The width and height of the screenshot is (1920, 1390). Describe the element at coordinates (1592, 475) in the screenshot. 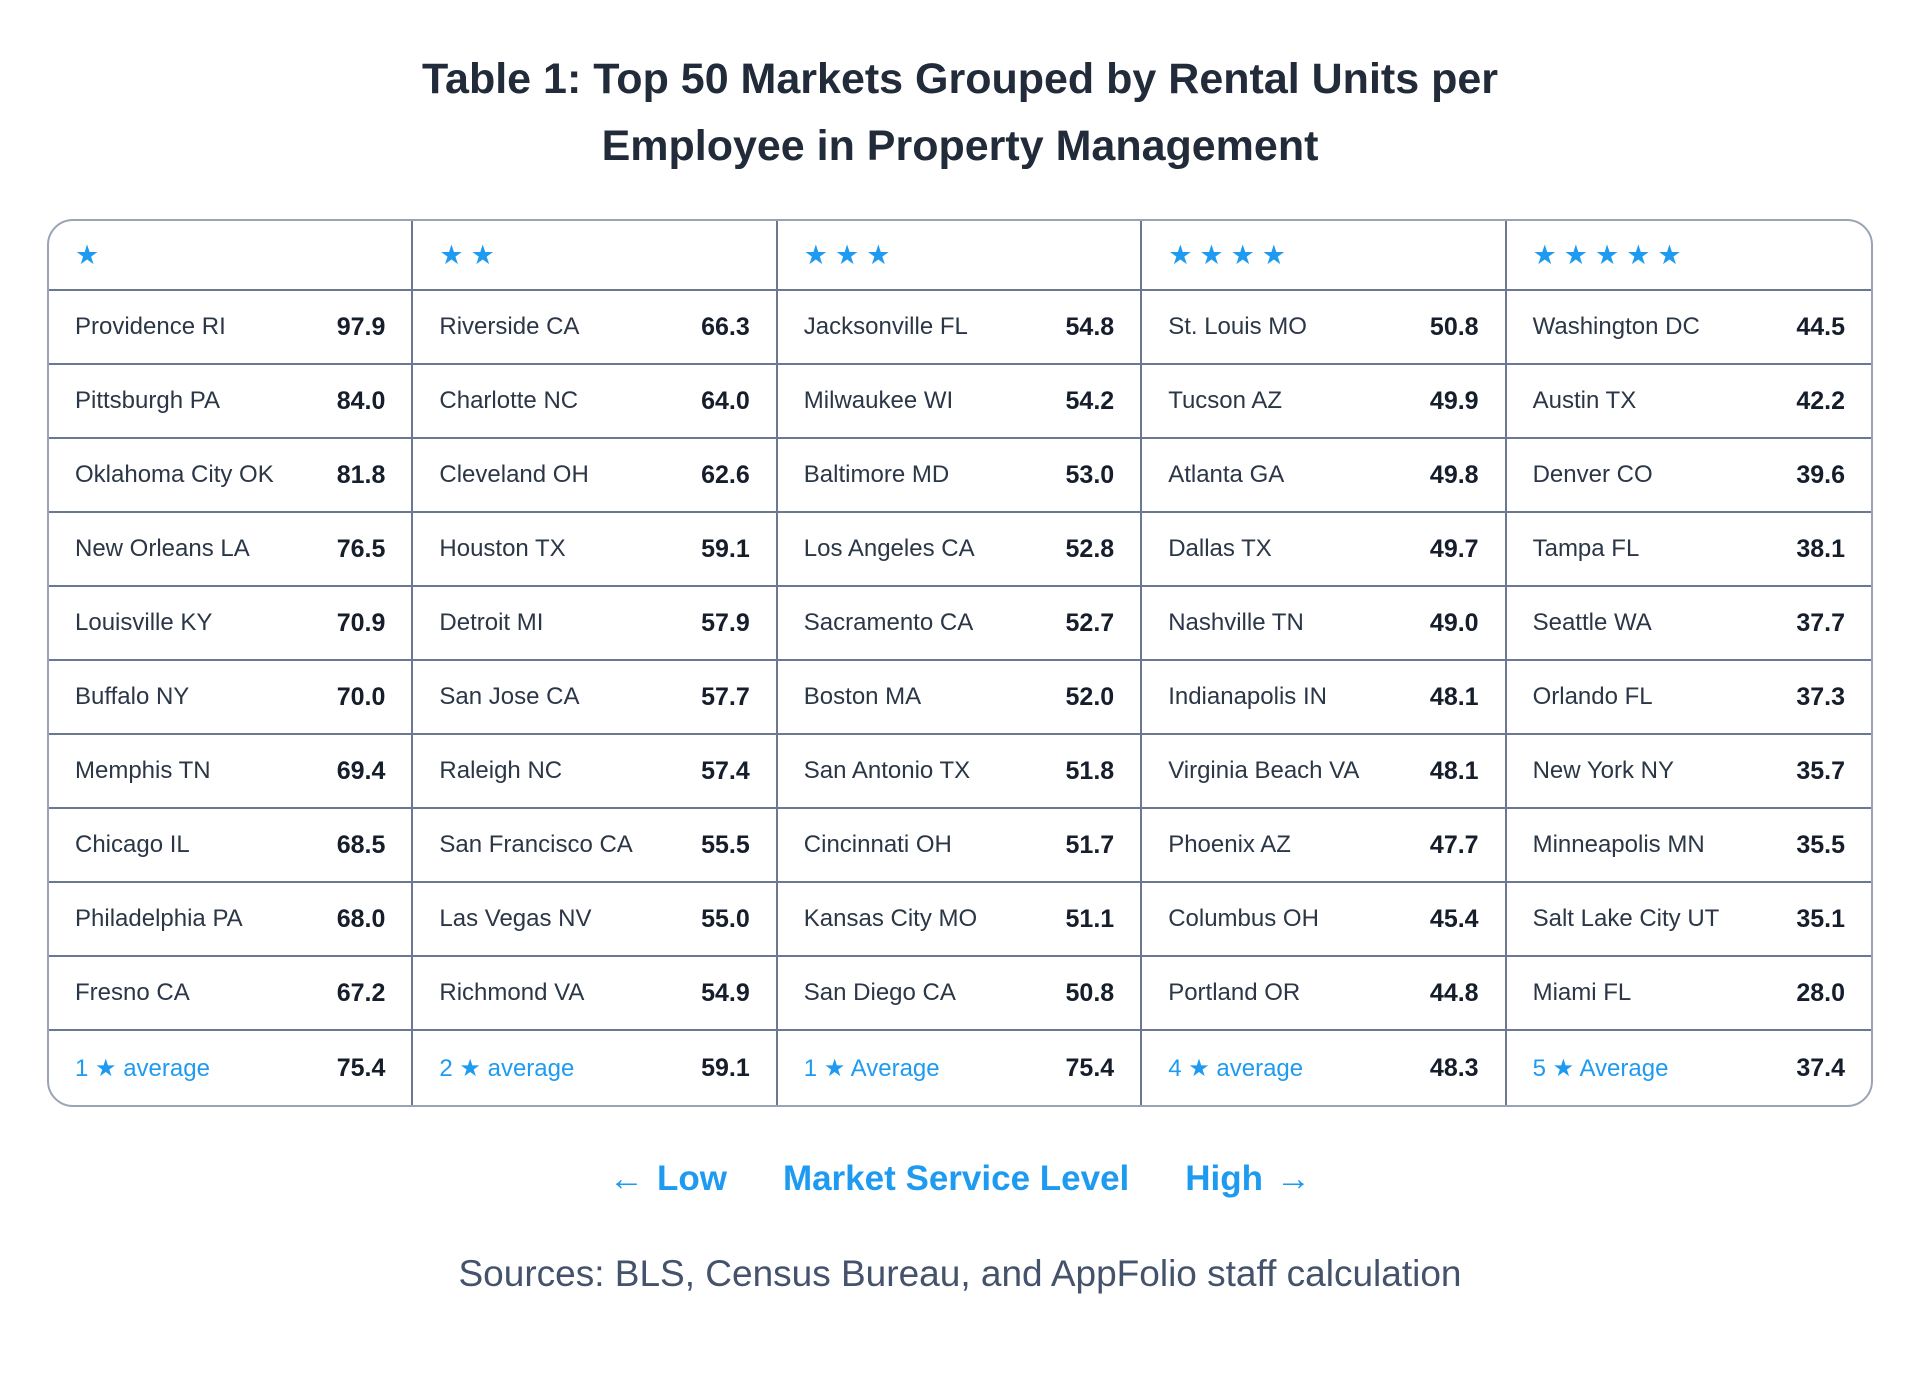

I see `market-name: Denver CO` at that location.